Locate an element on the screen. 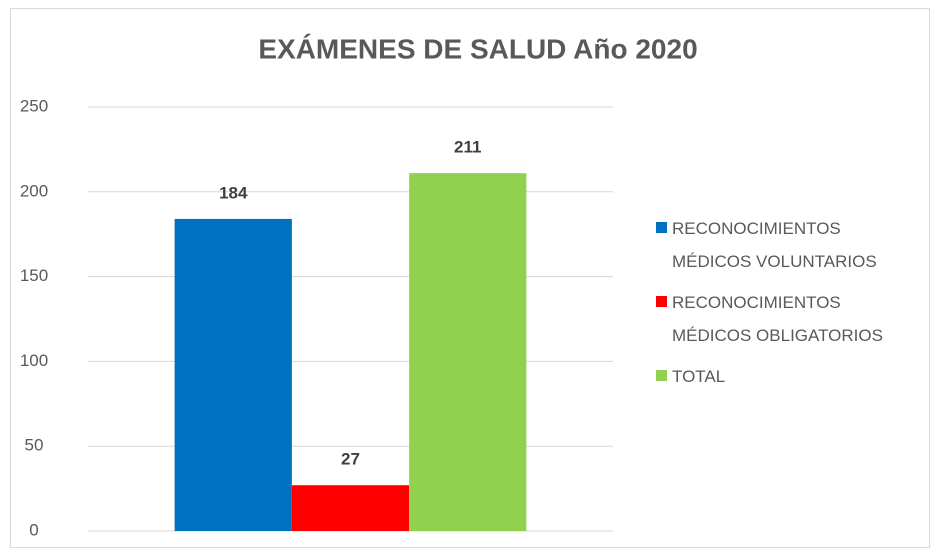  legend-label: RECONOCIMIENTOS MÉDICOS OBLIGATORIOS is located at coordinates (777, 319).